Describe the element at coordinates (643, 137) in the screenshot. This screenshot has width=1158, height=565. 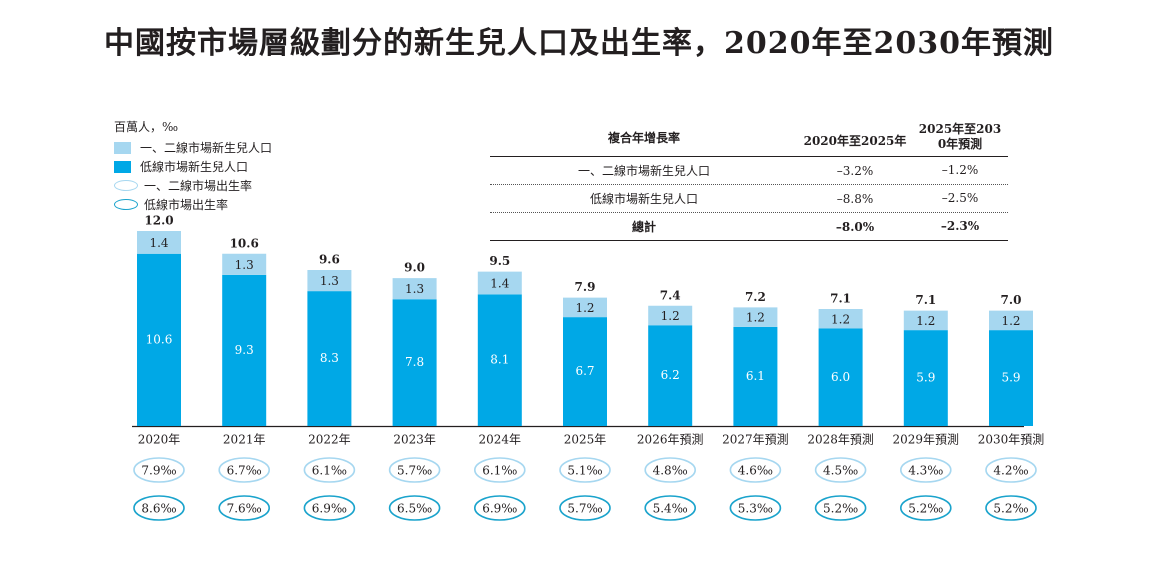
I see `cagr-header-label: 複合年增長率` at that location.